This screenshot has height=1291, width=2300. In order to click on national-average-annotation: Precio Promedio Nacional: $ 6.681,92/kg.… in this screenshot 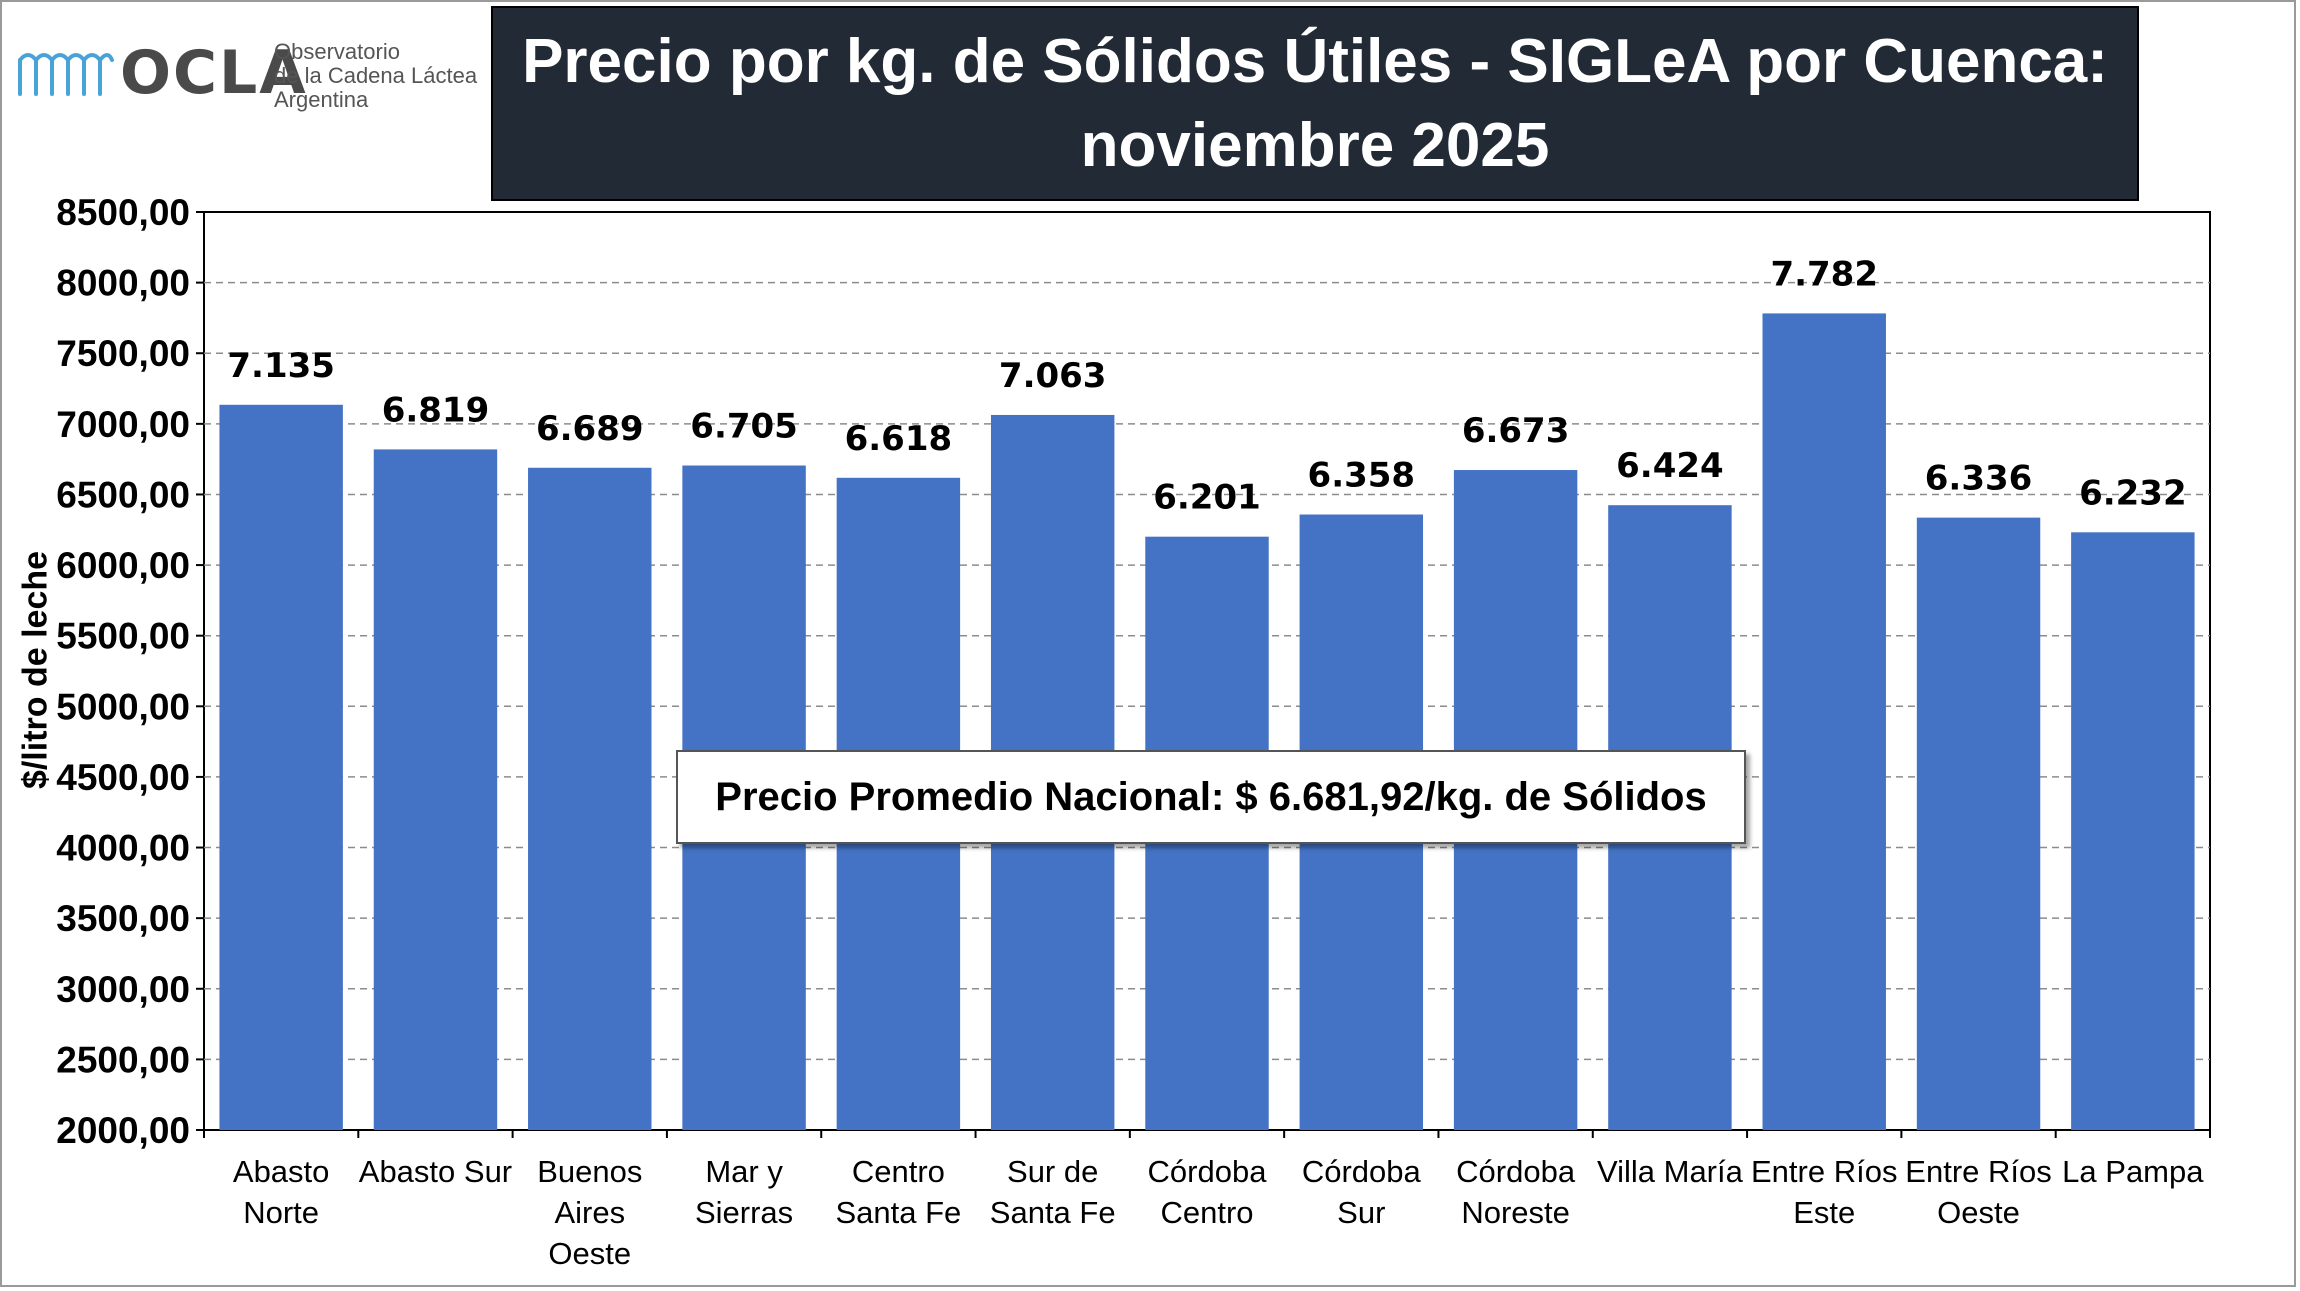, I will do `click(1211, 797)`.